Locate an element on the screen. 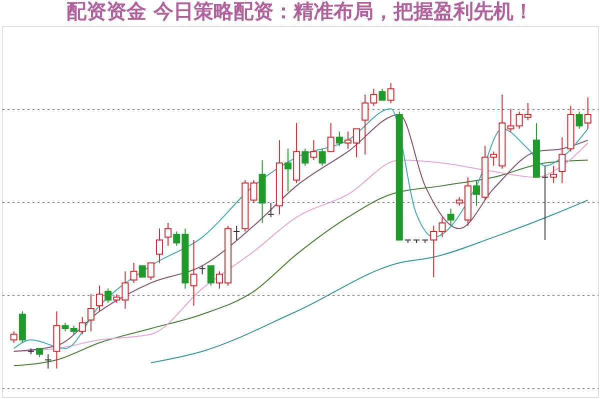 The width and height of the screenshot is (600, 399). chart-title: 配资资金 今日策略配资：精准布局，把握盈利先机！ is located at coordinates (300, 11).